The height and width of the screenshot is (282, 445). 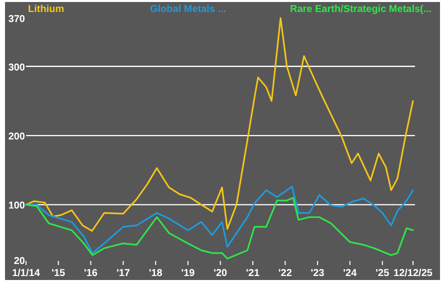 What do you see at coordinates (253, 273) in the screenshot?
I see `x-tick-label: '21` at bounding box center [253, 273].